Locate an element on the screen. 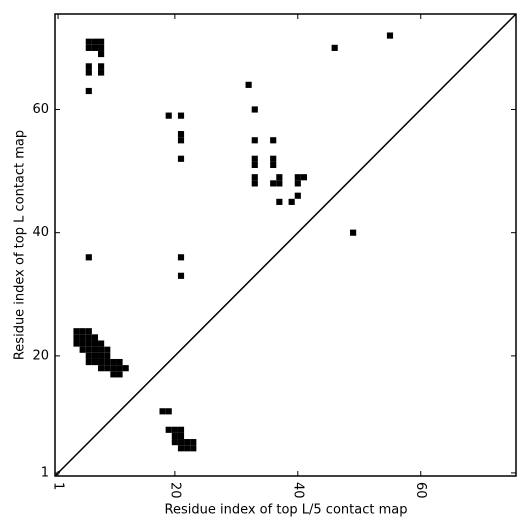 This screenshot has height=531, width=531. y-tick-label: 40 is located at coordinates (40, 232).